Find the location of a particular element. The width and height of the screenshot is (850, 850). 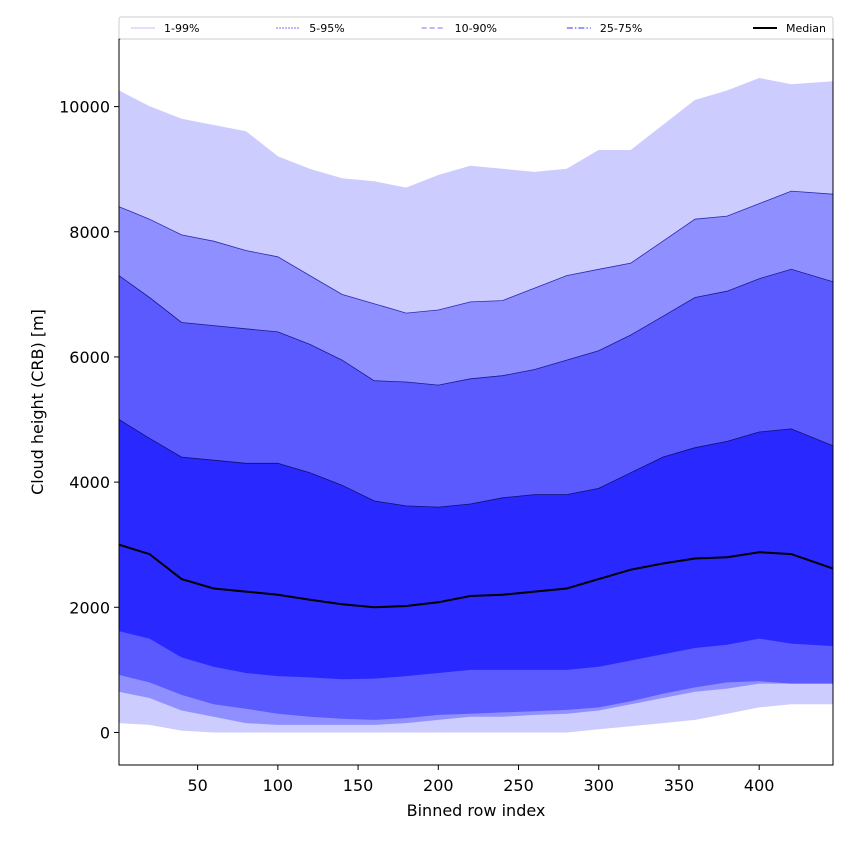

legend-label: 25-75% is located at coordinates (621, 28).